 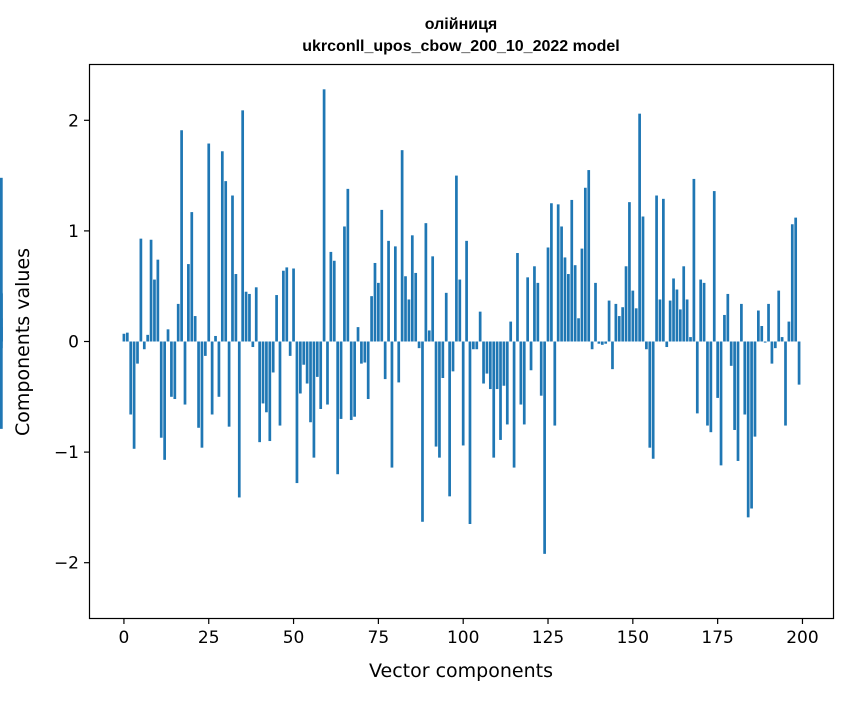 I want to click on x-tick-label: 150, so click(x=633, y=638).